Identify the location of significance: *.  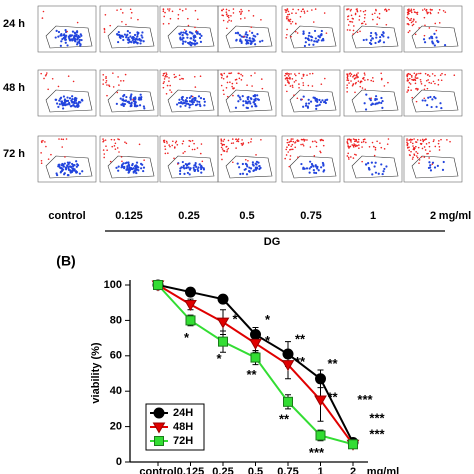
(219, 358).